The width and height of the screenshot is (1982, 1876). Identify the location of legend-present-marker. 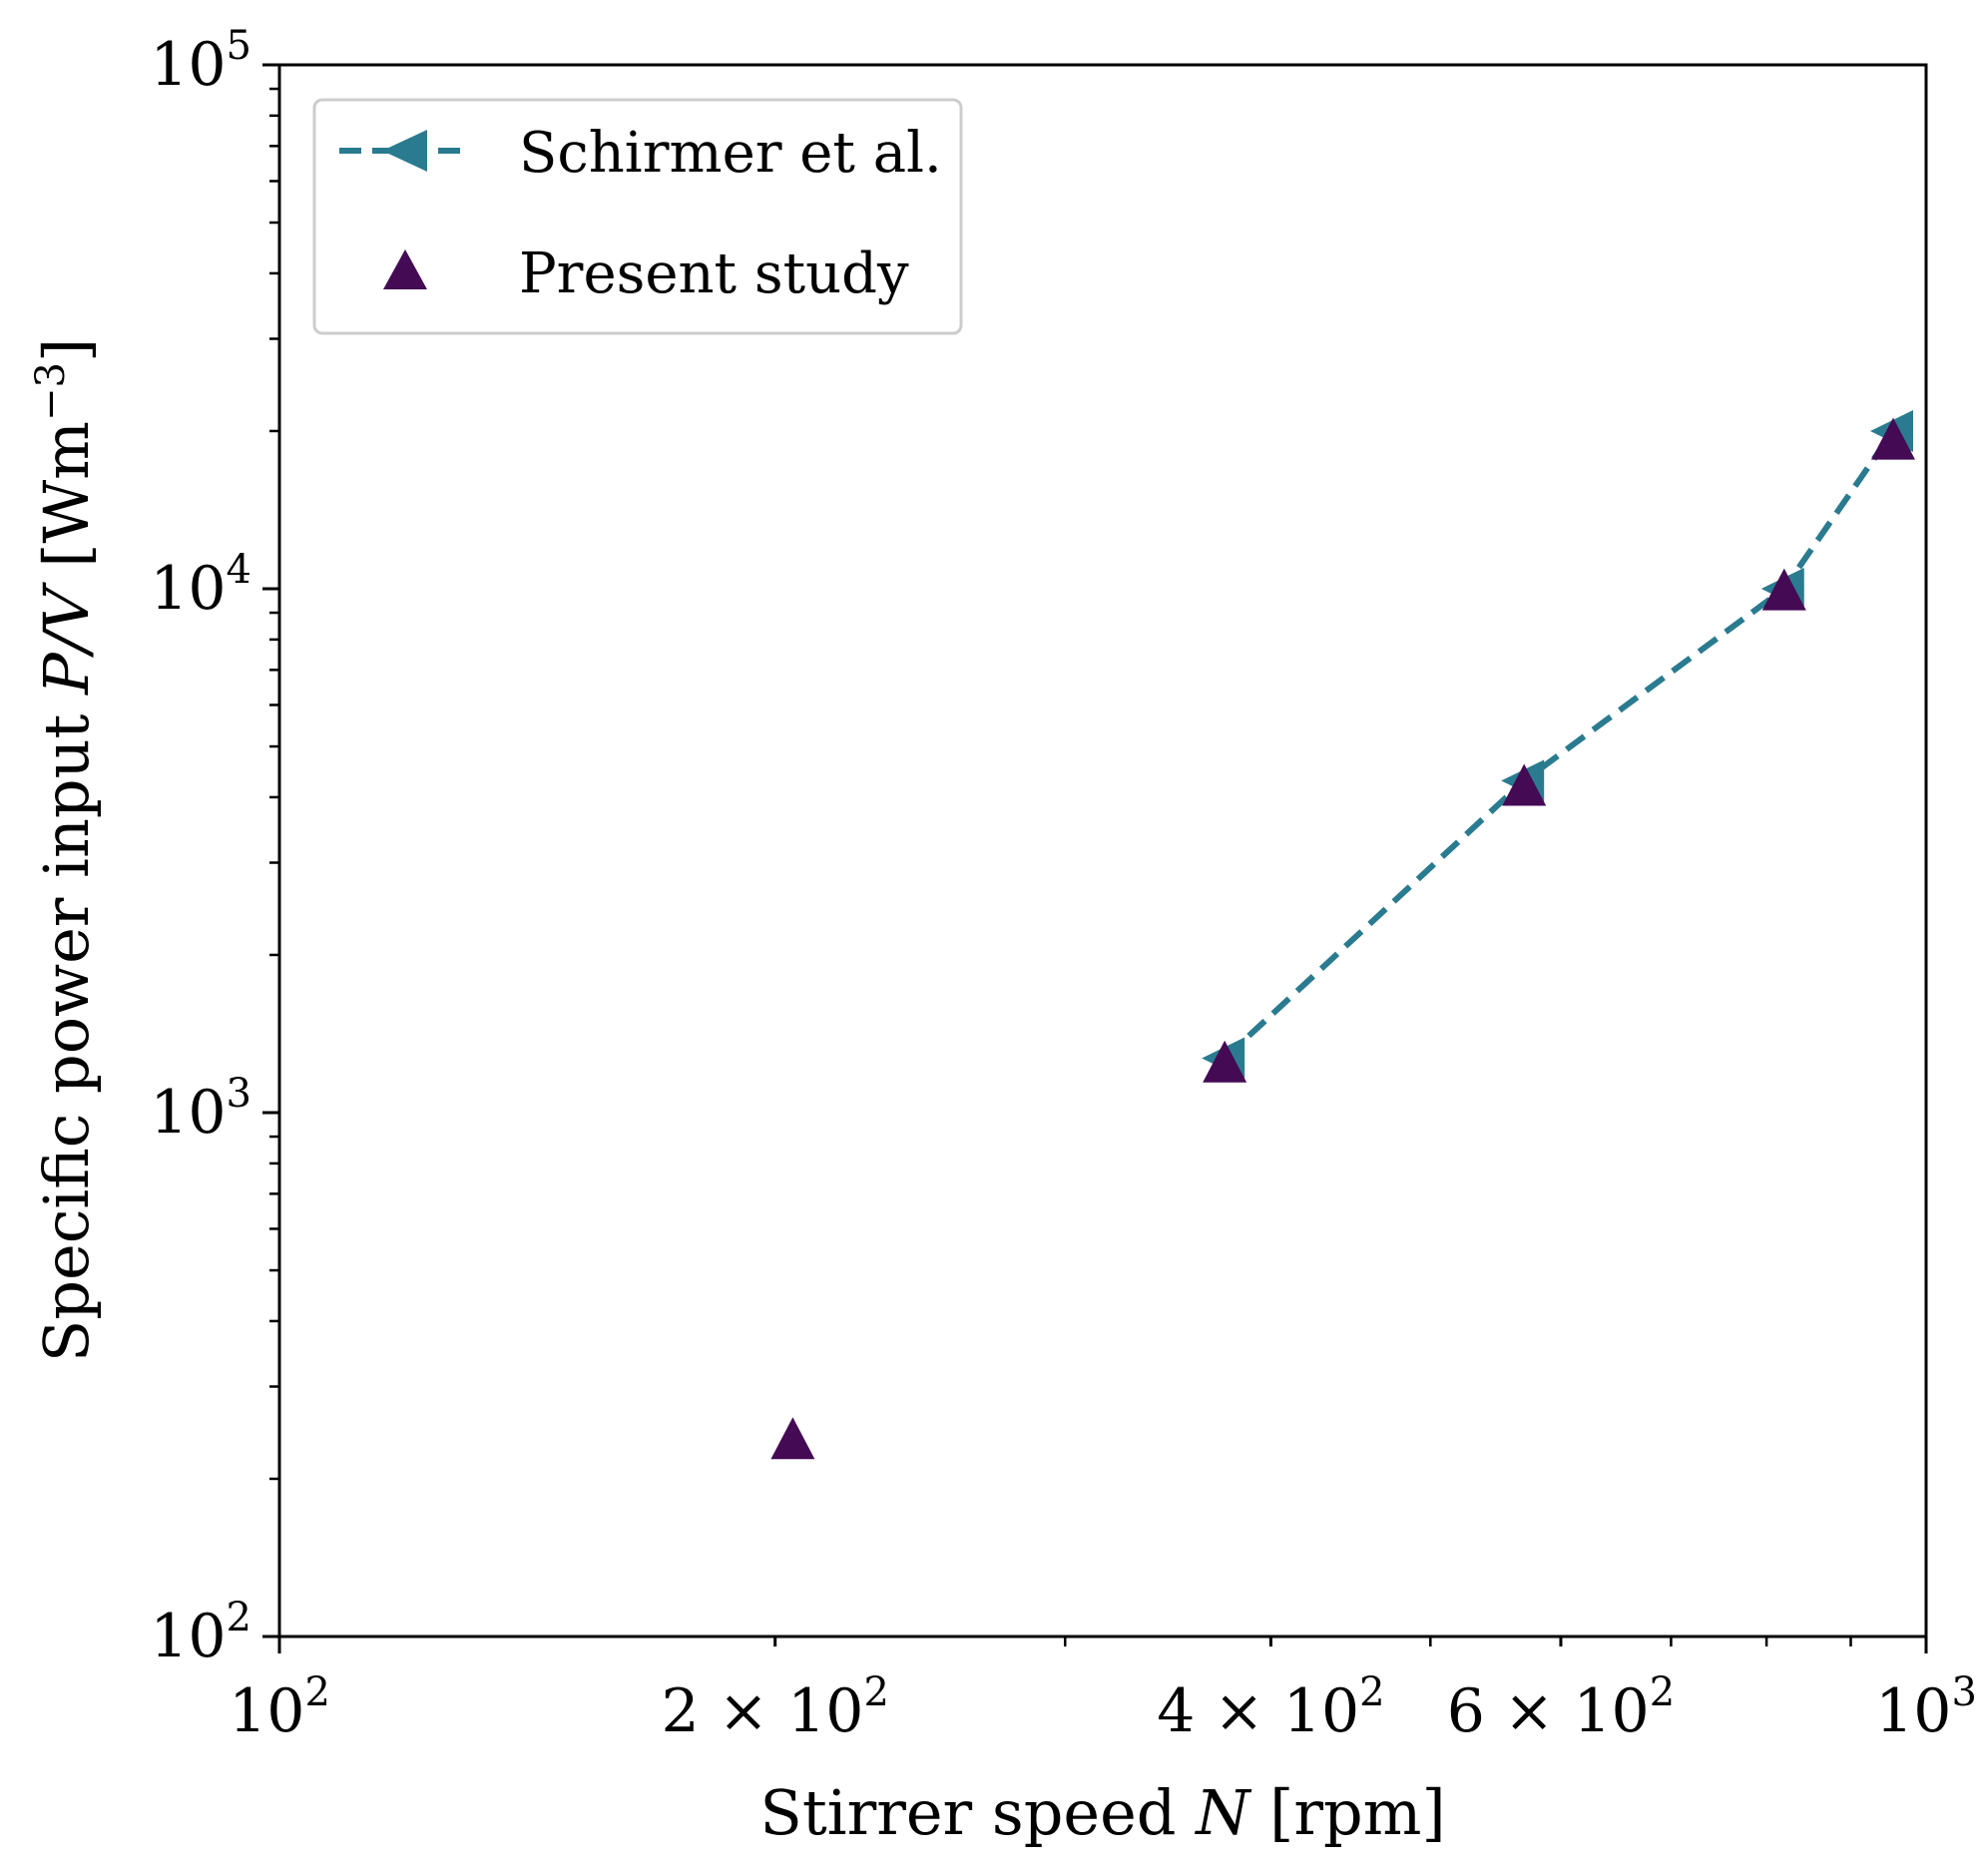
(405, 269).